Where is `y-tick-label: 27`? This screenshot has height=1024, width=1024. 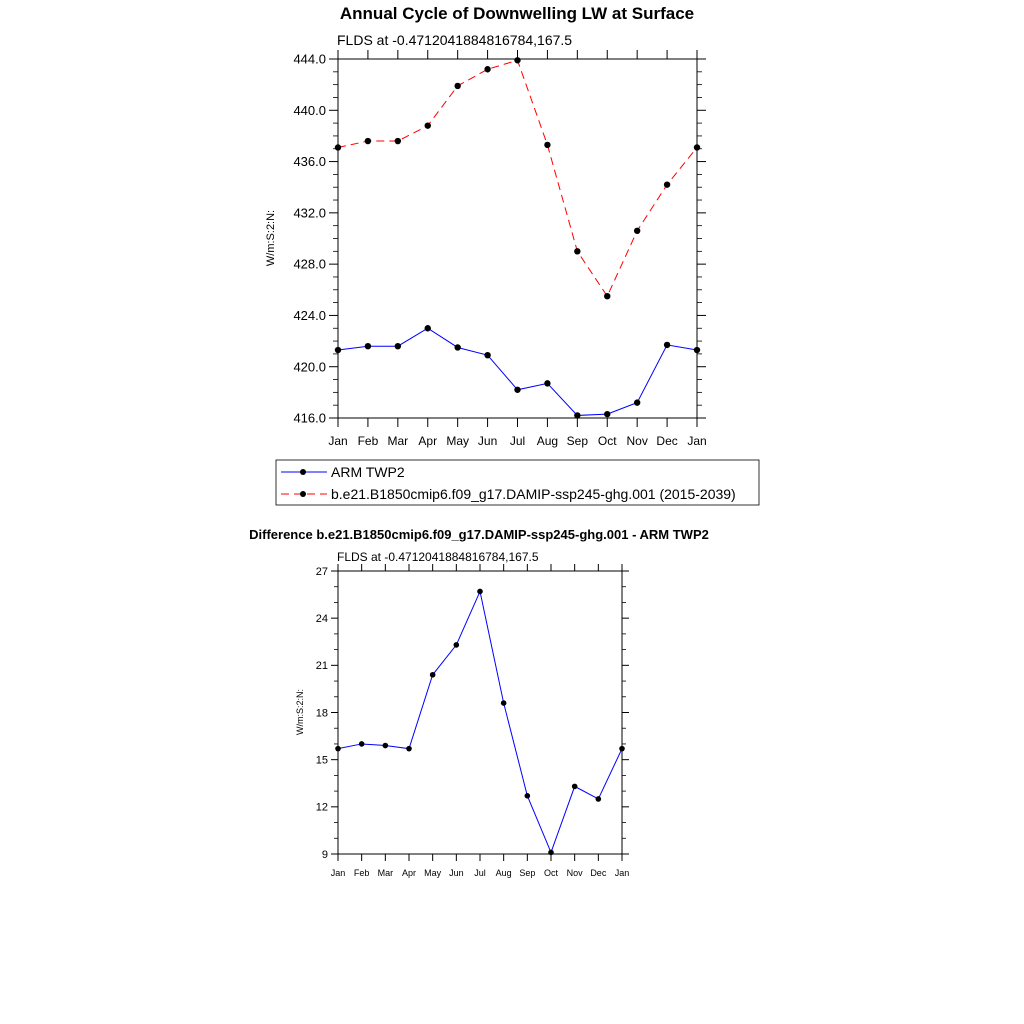 y-tick-label: 27 is located at coordinates (322, 572).